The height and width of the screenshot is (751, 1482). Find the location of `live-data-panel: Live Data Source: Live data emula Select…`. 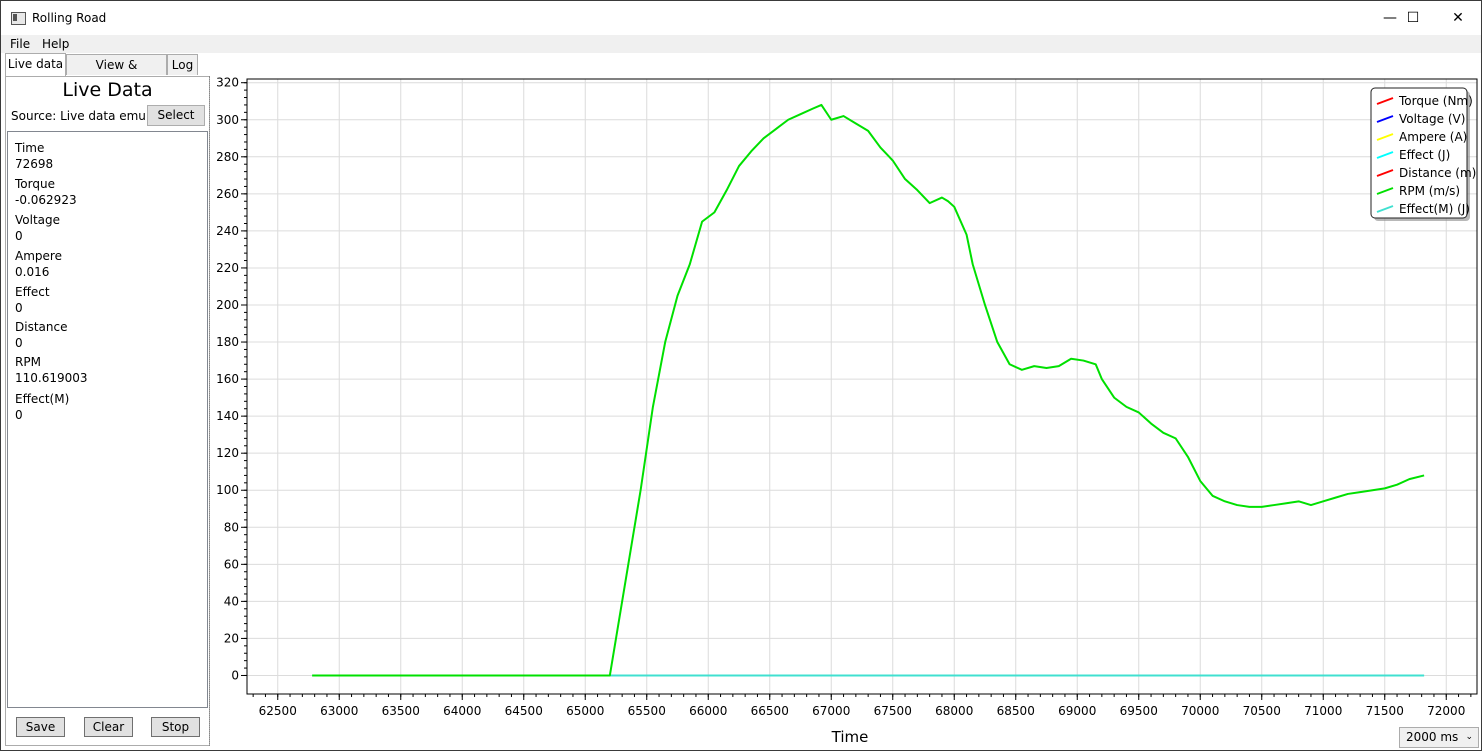

live-data-panel: Live Data Source: Live data emula Select… is located at coordinates (107, 411).